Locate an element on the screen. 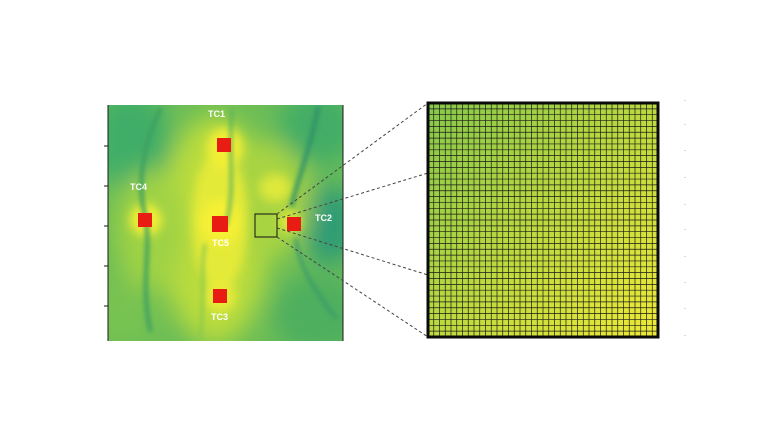  tc4-label: TC4 is located at coordinates (138, 187).